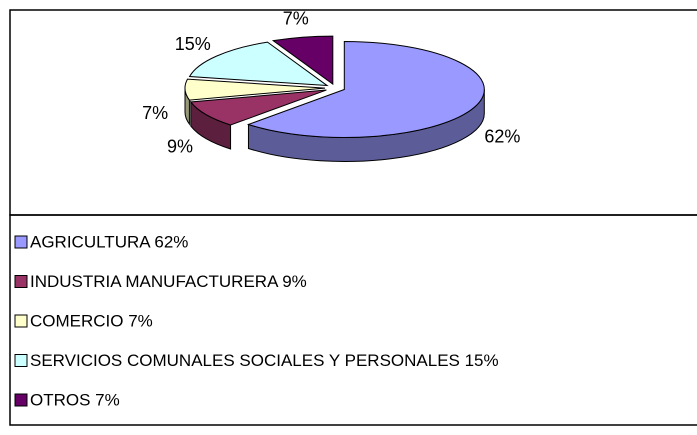 Image resolution: width=697 pixels, height=435 pixels. I want to click on data-label: 9%, so click(180, 146).